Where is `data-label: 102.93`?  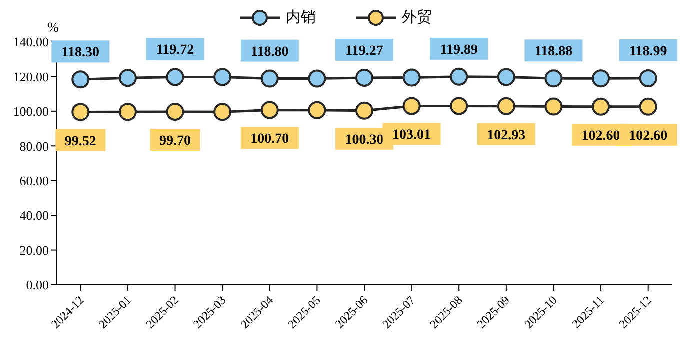
data-label: 102.93 is located at coordinates (506, 136).